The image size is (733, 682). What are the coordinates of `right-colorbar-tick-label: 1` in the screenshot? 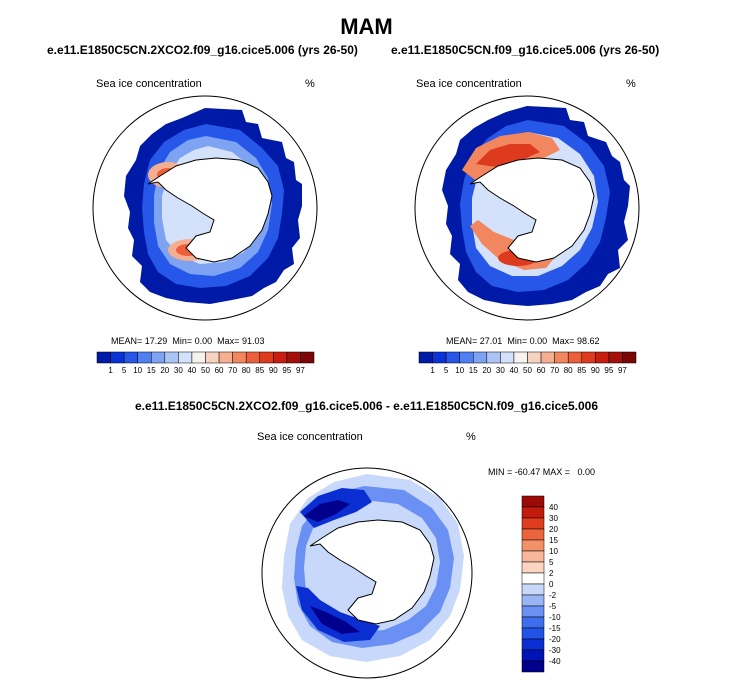 It's located at (432, 370).